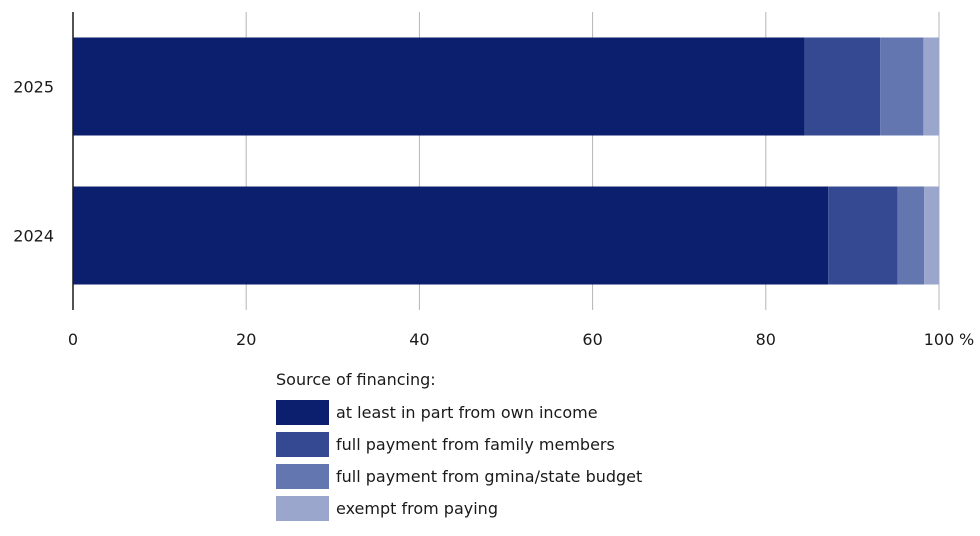 Image resolution: width=980 pixels, height=536 pixels. What do you see at coordinates (592, 339) in the screenshot?
I see `x-tick-label: 60` at bounding box center [592, 339].